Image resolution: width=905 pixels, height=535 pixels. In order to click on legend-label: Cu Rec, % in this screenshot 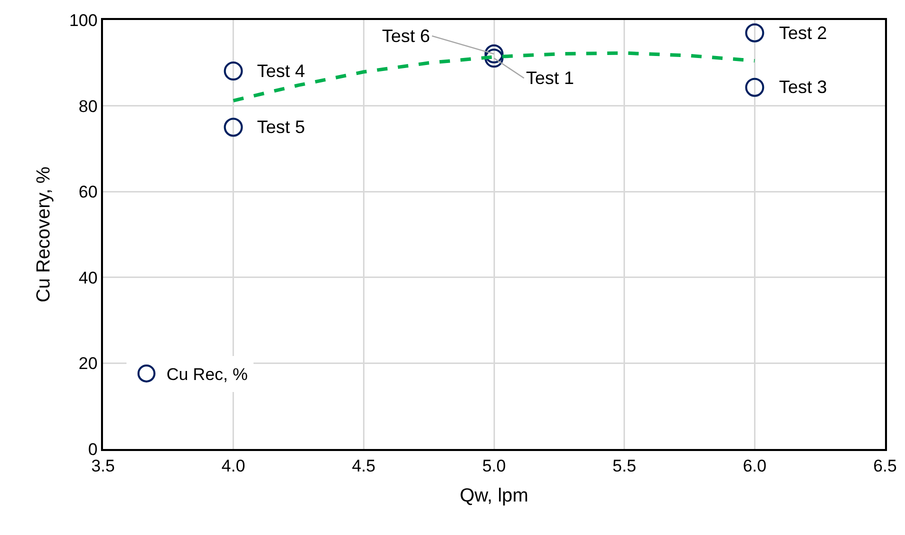, I will do `click(207, 374)`.